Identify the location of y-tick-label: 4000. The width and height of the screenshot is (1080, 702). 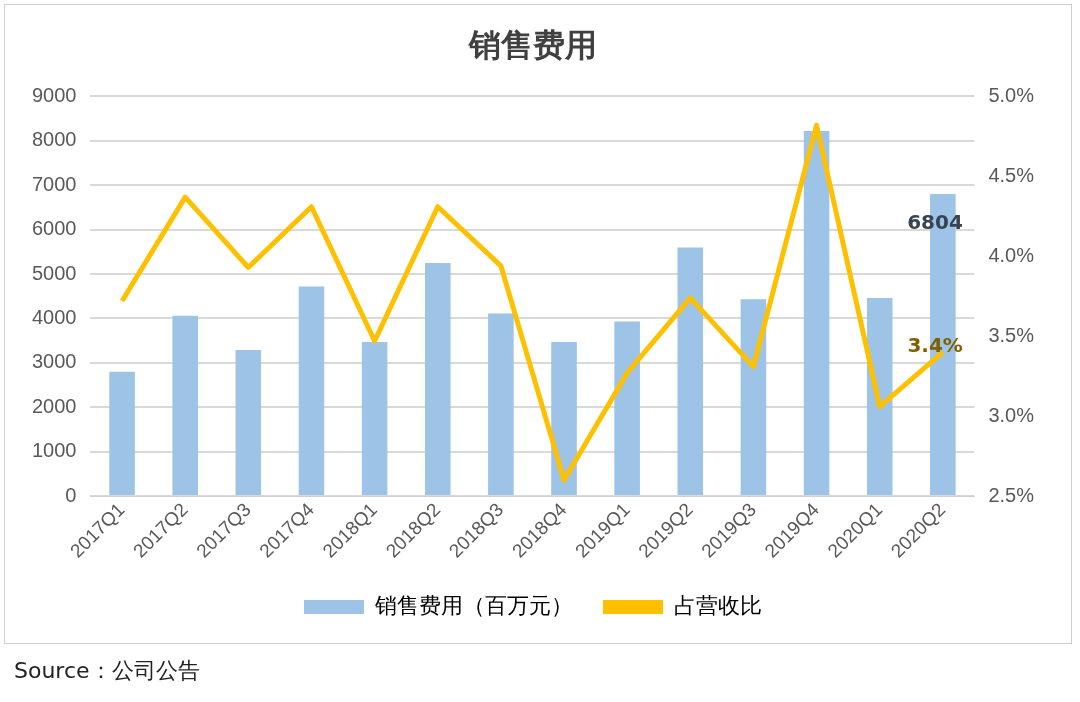
(54, 316).